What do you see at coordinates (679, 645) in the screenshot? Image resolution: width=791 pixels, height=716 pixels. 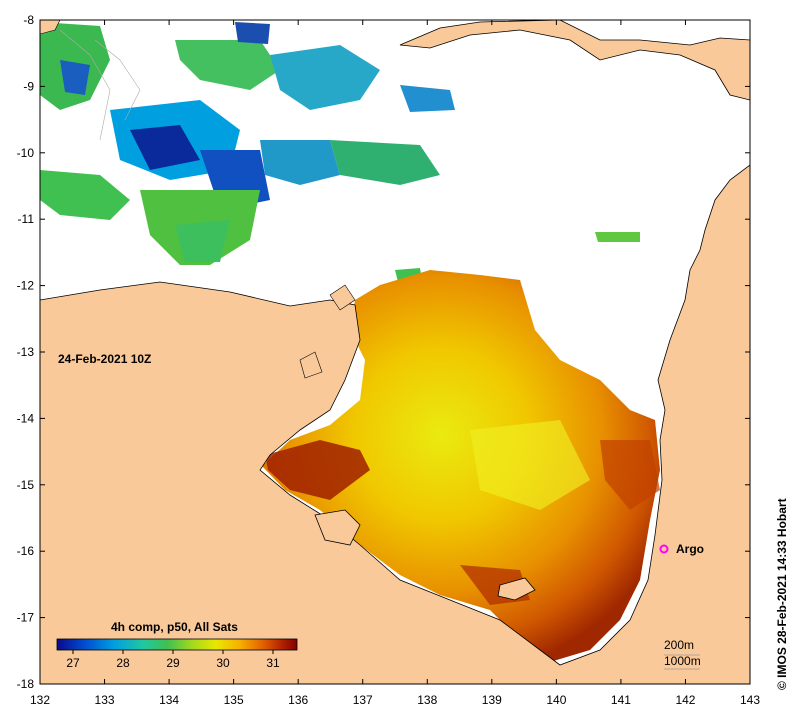 I see `contour-200m: 200m` at bounding box center [679, 645].